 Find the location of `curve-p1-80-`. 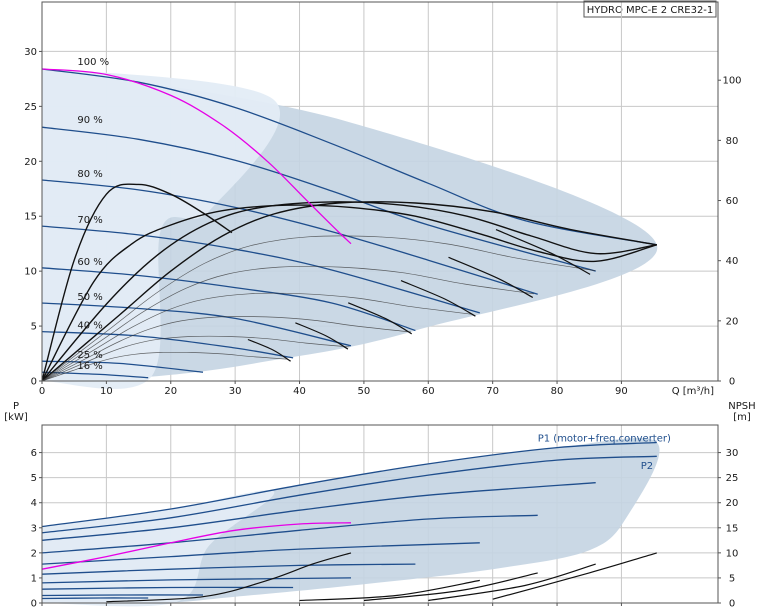

curve-p1-80- is located at coordinates (289, 534).